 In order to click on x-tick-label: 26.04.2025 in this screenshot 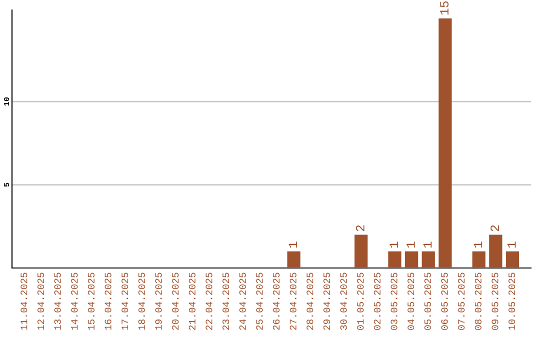, I will do `click(276, 301)`.